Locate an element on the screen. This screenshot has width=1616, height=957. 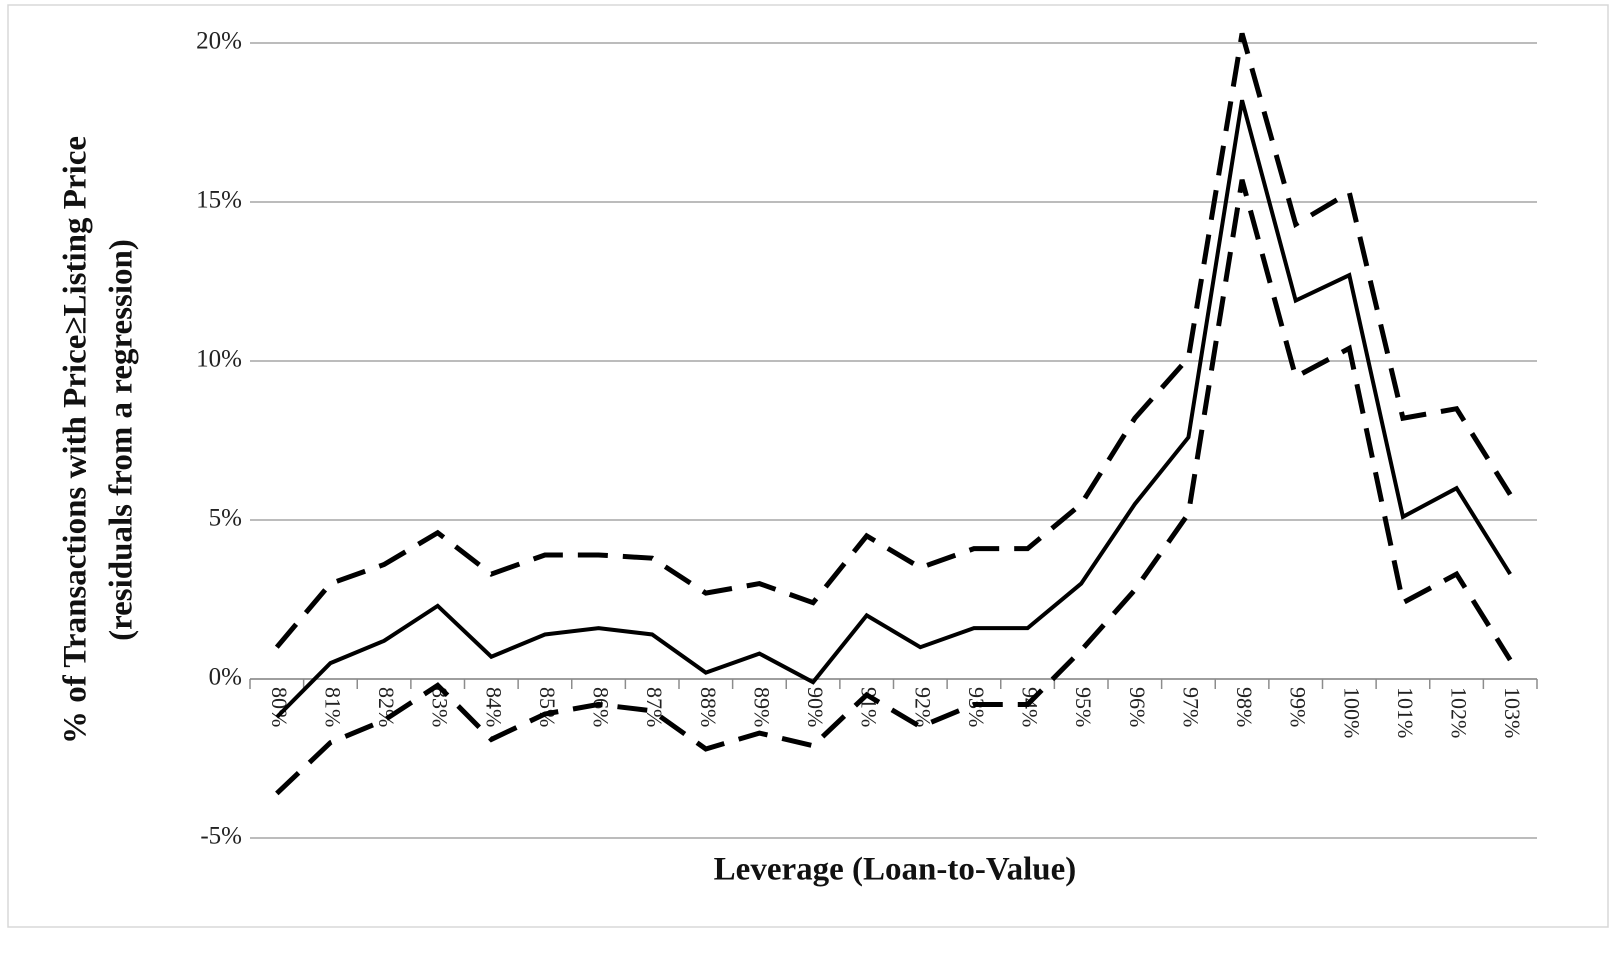
y-tick-label: 20% is located at coordinates (219, 41).